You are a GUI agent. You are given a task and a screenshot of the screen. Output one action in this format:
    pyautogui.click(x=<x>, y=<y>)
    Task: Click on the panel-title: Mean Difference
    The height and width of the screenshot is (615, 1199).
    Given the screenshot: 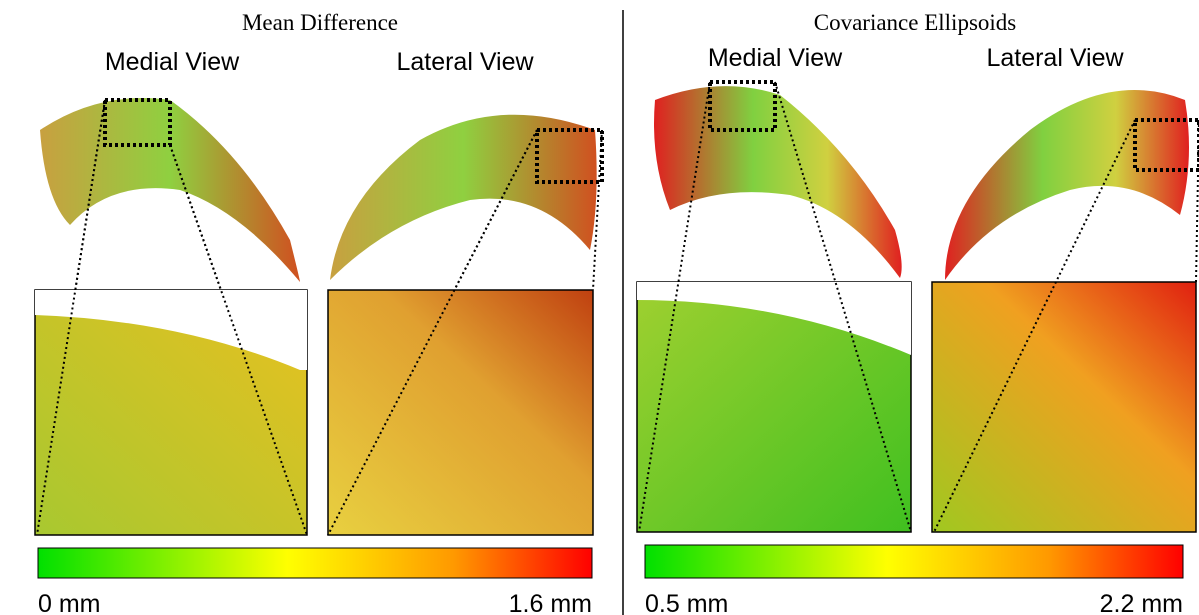 What is the action you would take?
    pyautogui.click(x=320, y=22)
    